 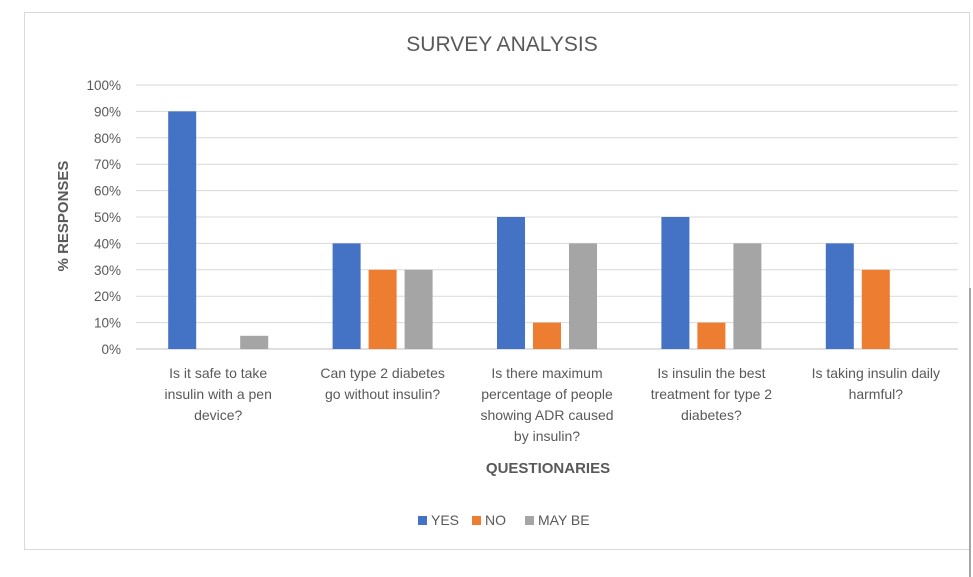 What do you see at coordinates (107, 138) in the screenshot?
I see `y-tick-label: 80%` at bounding box center [107, 138].